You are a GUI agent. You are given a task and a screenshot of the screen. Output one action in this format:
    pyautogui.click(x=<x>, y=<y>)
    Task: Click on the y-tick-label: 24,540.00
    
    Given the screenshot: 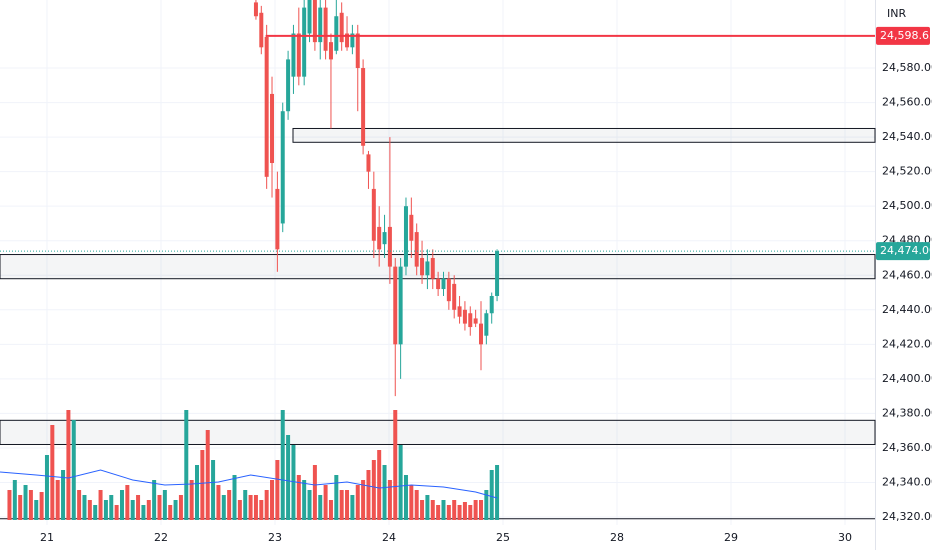 What is the action you would take?
    pyautogui.click(x=907, y=136)
    